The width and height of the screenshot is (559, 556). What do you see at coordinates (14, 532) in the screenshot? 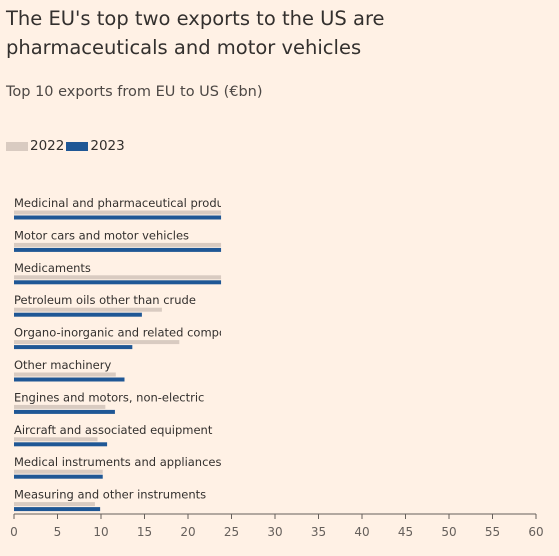
I see `x-tick-label: 0` at bounding box center [14, 532].